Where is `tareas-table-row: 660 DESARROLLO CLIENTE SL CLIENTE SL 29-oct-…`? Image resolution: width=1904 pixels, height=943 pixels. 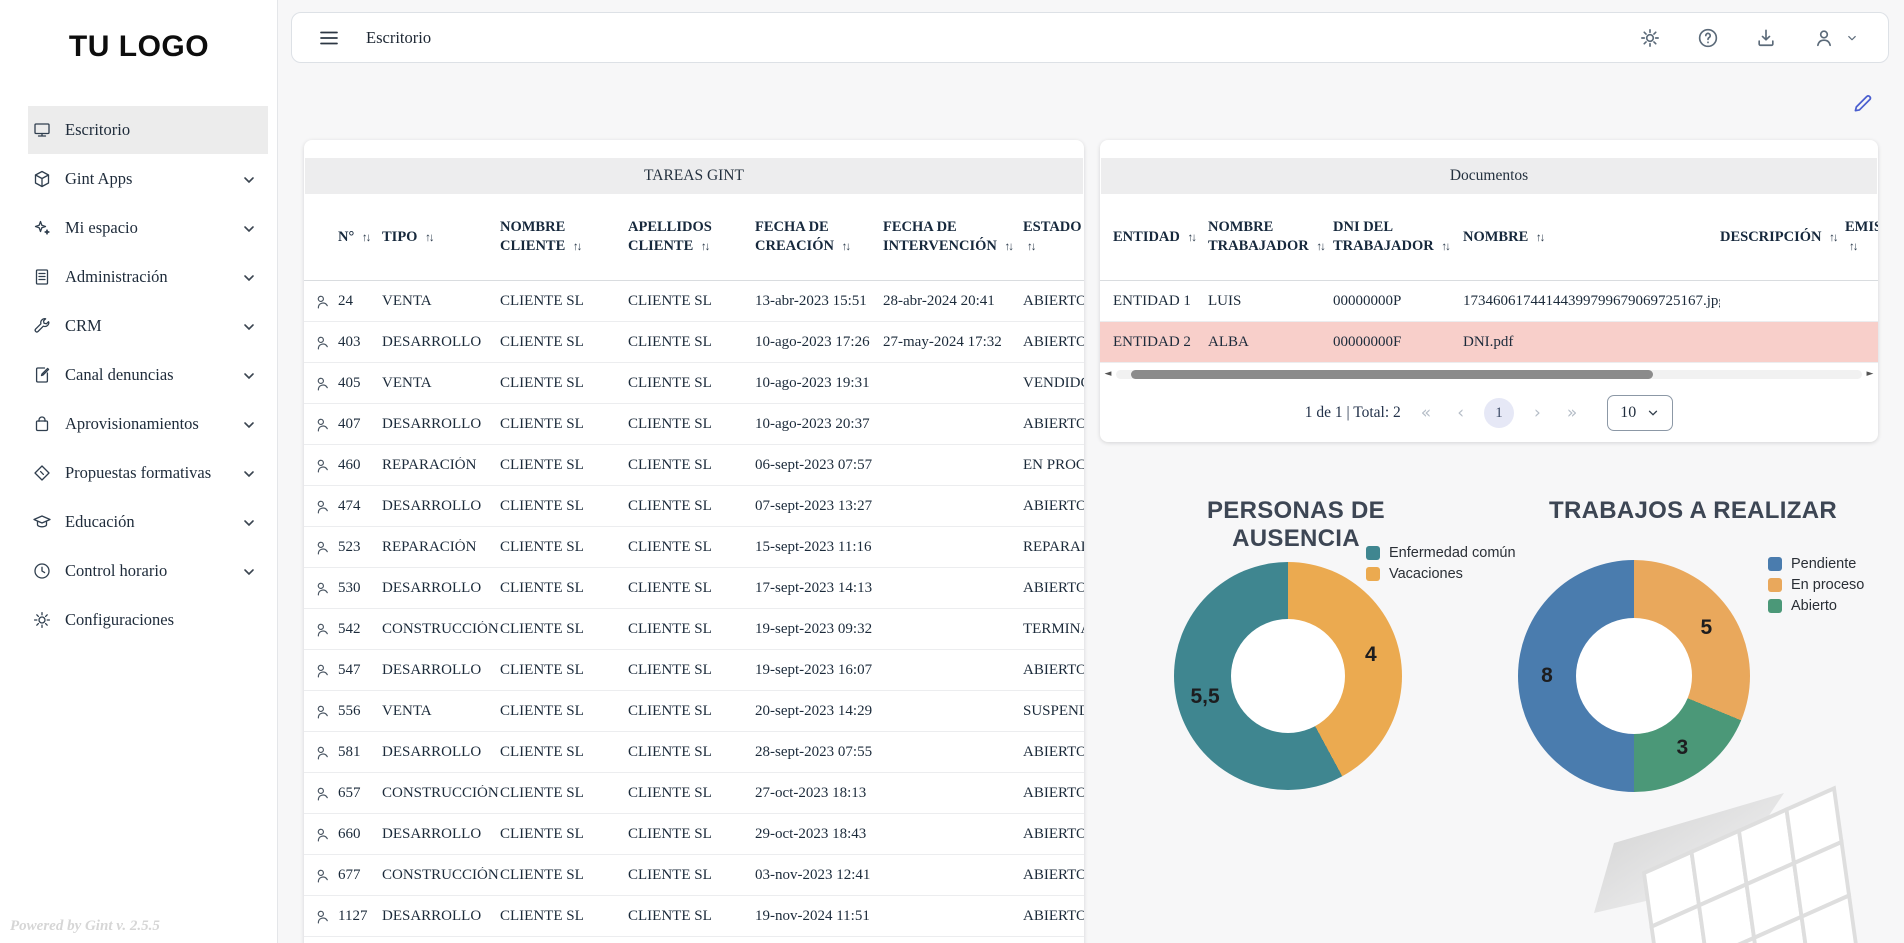 tareas-table-row: 660 DESARROLLO CLIENTE SL CLIENTE SL 29-oct-… is located at coordinates (694, 834).